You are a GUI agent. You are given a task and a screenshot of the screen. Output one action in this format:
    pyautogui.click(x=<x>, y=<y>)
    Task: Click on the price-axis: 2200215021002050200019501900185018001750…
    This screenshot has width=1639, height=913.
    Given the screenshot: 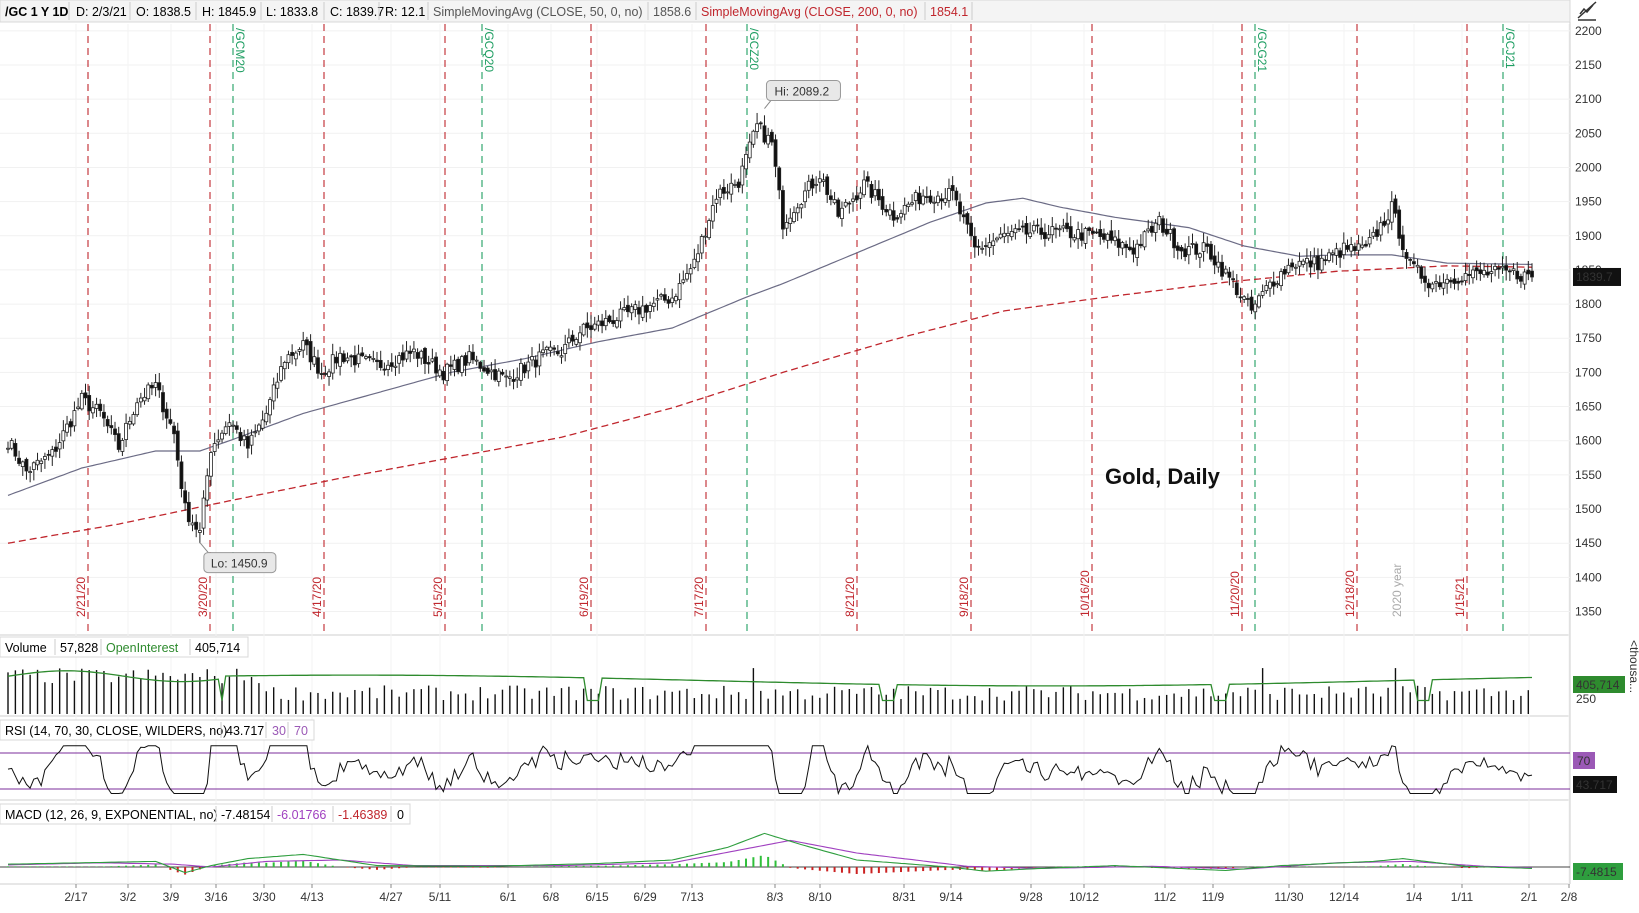 What is the action you would take?
    pyautogui.click(x=1588, y=321)
    